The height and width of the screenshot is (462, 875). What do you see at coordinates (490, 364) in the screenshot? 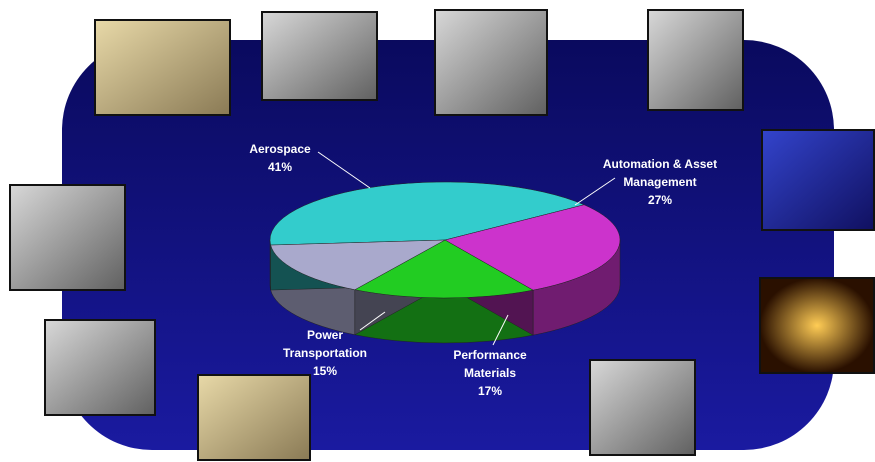
I see `category-label: Performance Materials` at bounding box center [490, 364].